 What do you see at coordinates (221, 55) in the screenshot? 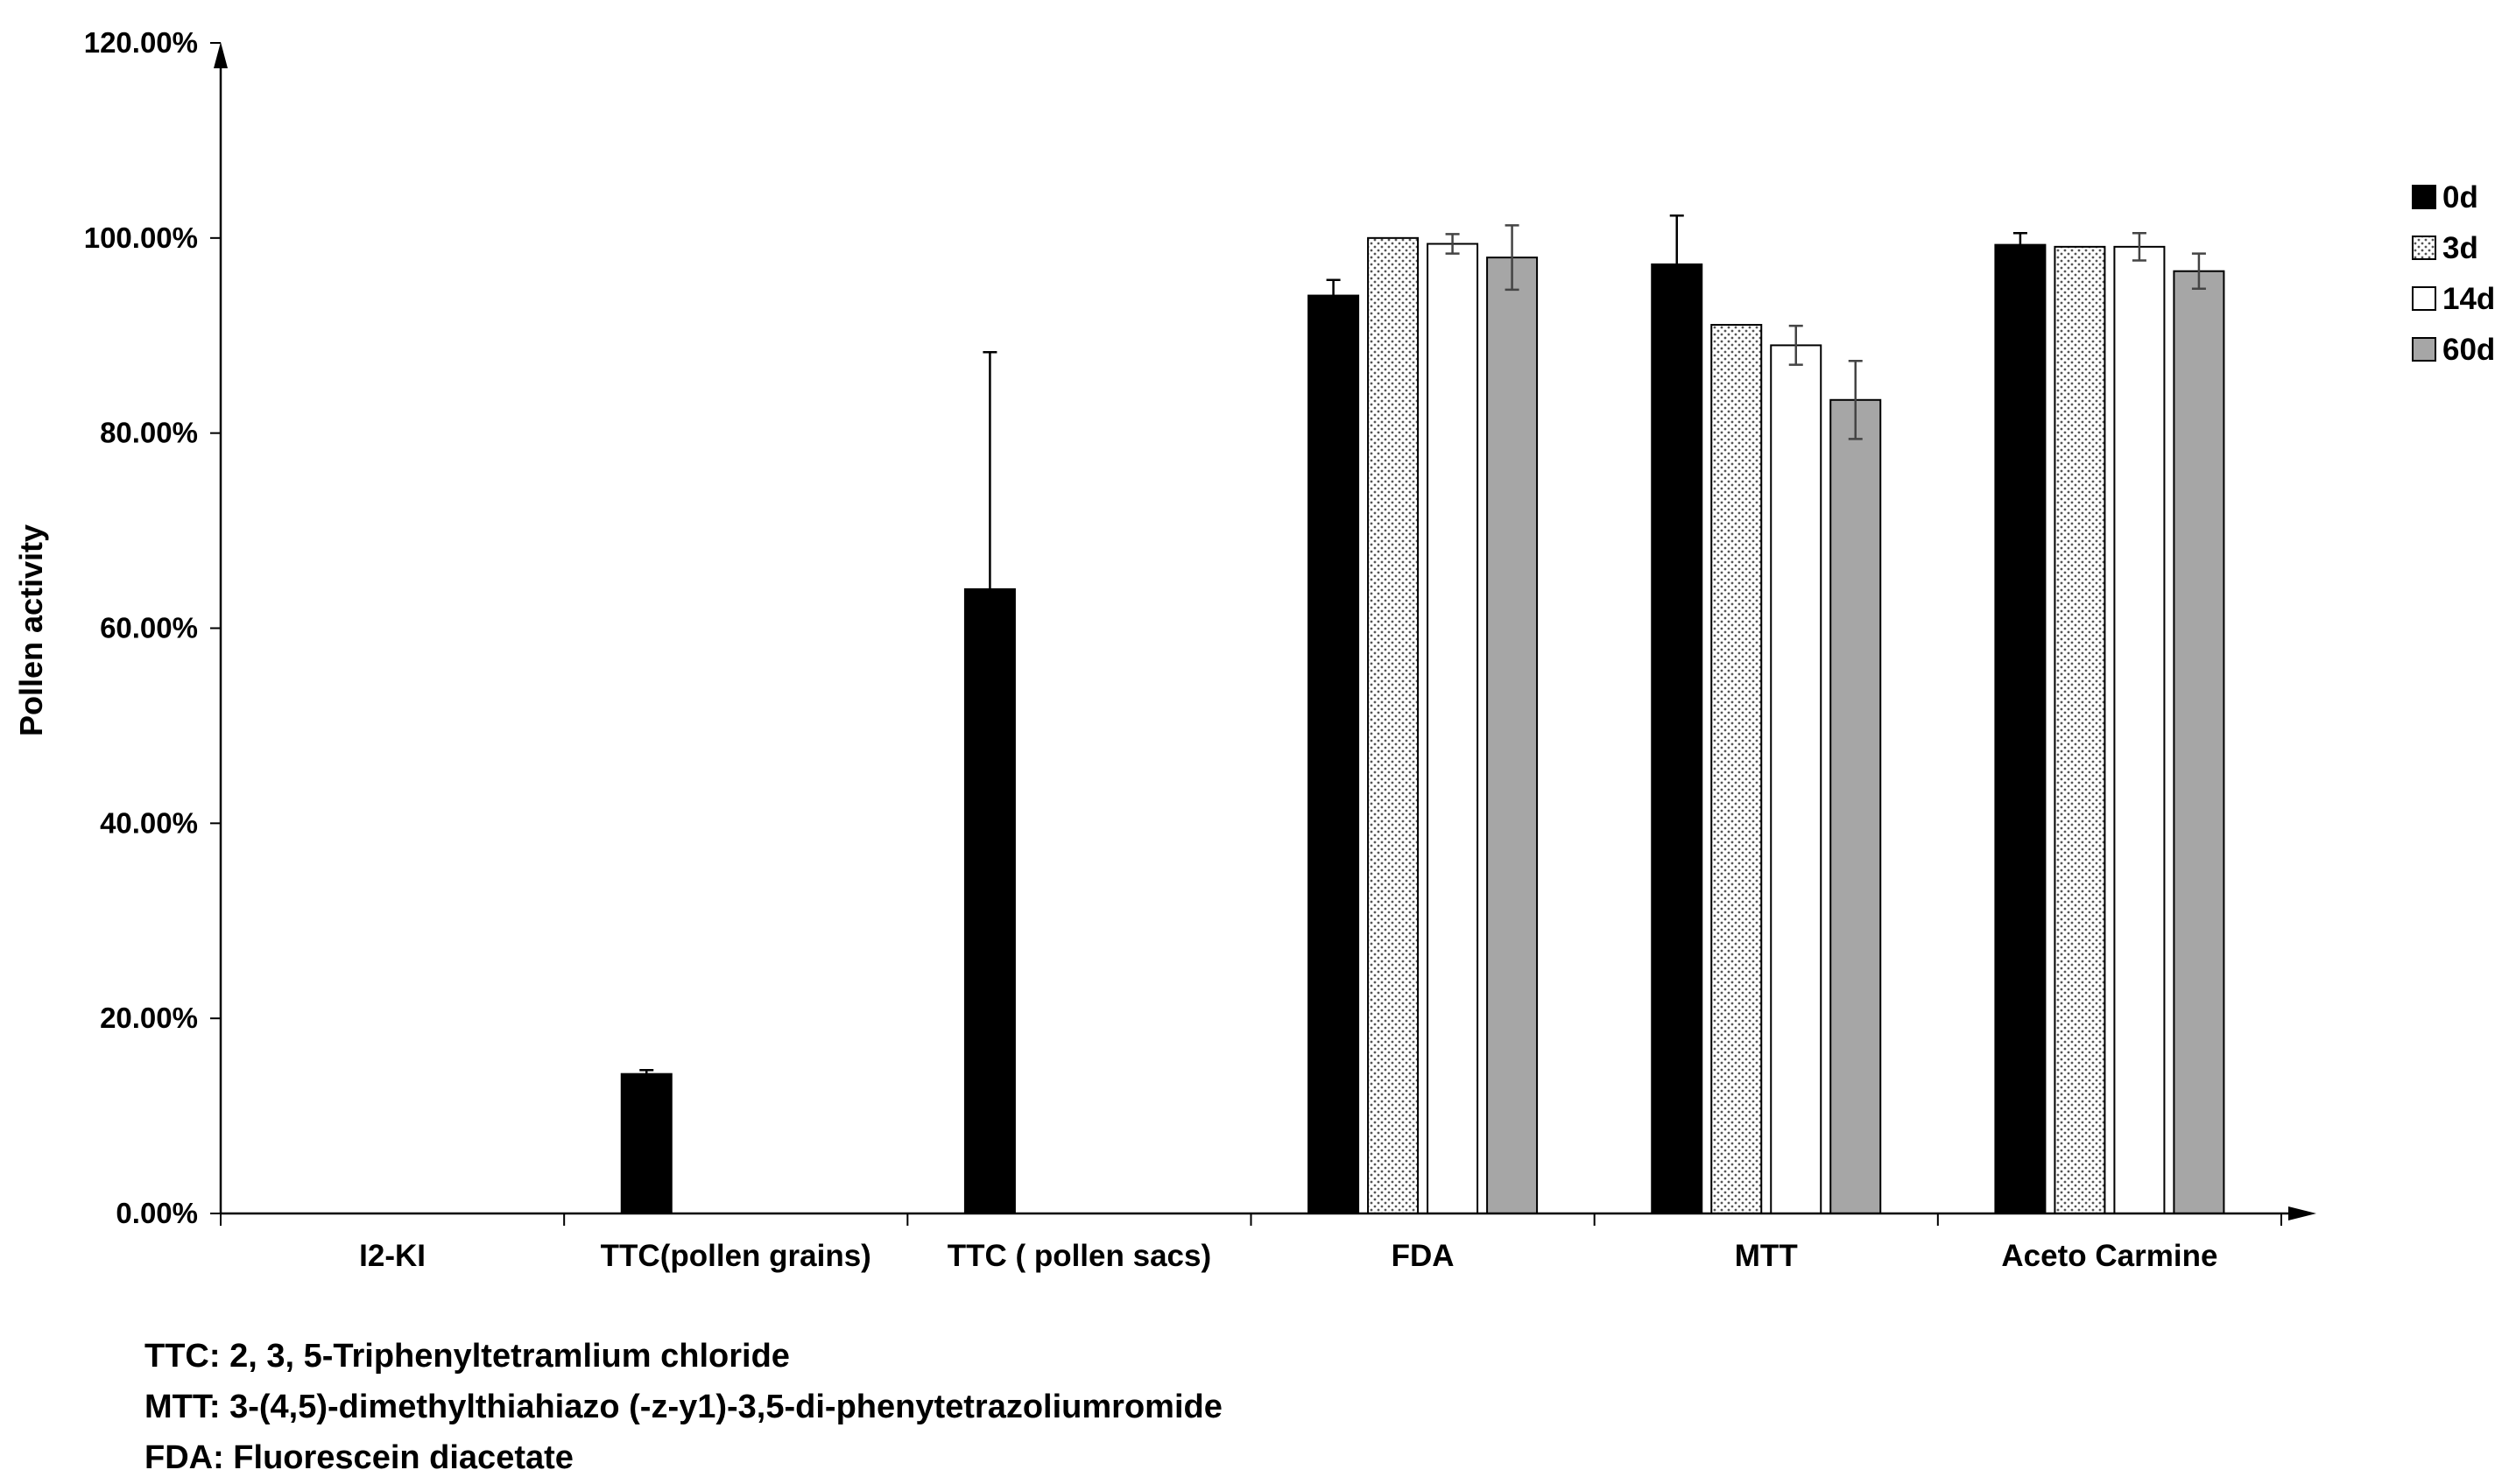
I see `y-axis-arrow` at bounding box center [221, 55].